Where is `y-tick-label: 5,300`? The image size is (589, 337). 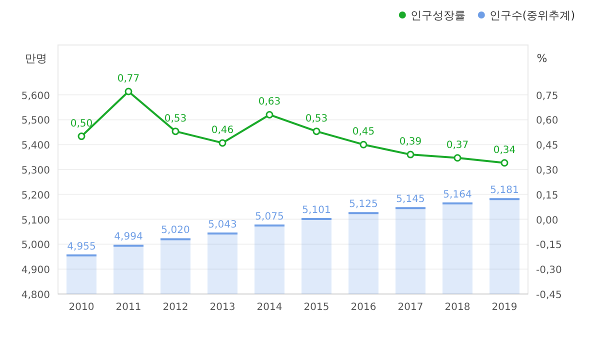 y-tick-label: 5,300 is located at coordinates (35, 171).